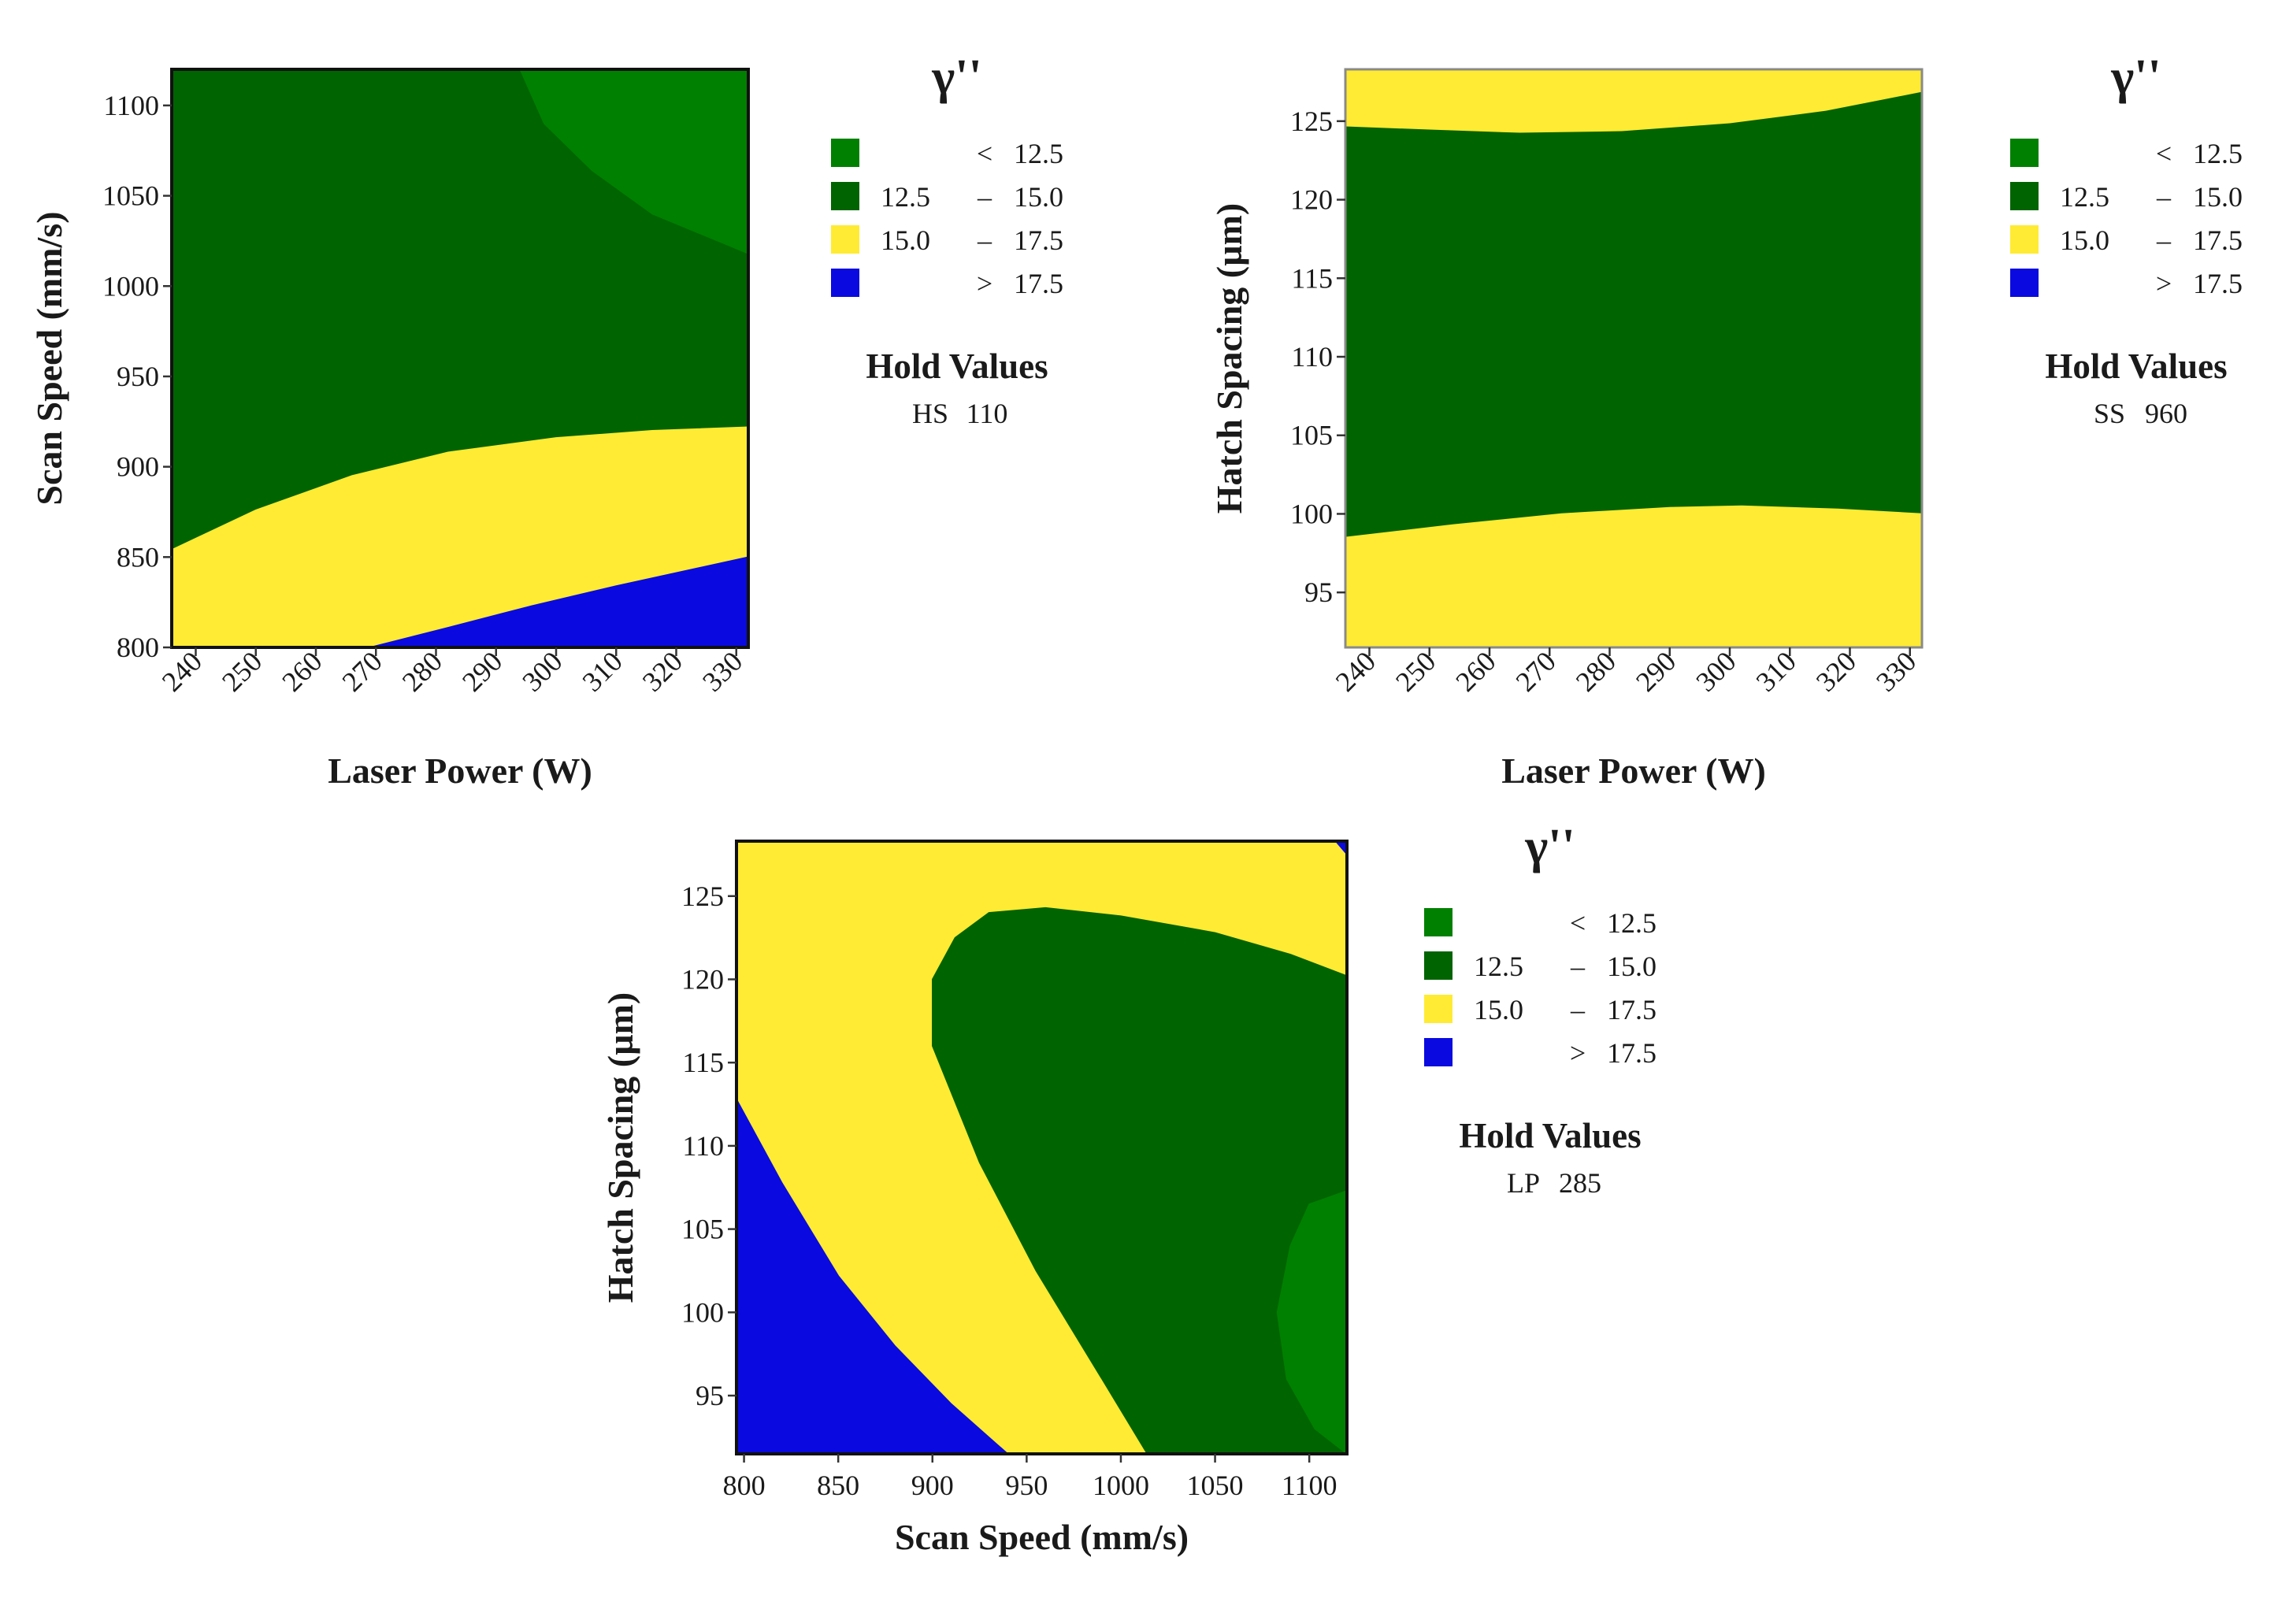  Describe the element at coordinates (1311, 1322) in the screenshot. I see `region-lt-12.5` at that location.